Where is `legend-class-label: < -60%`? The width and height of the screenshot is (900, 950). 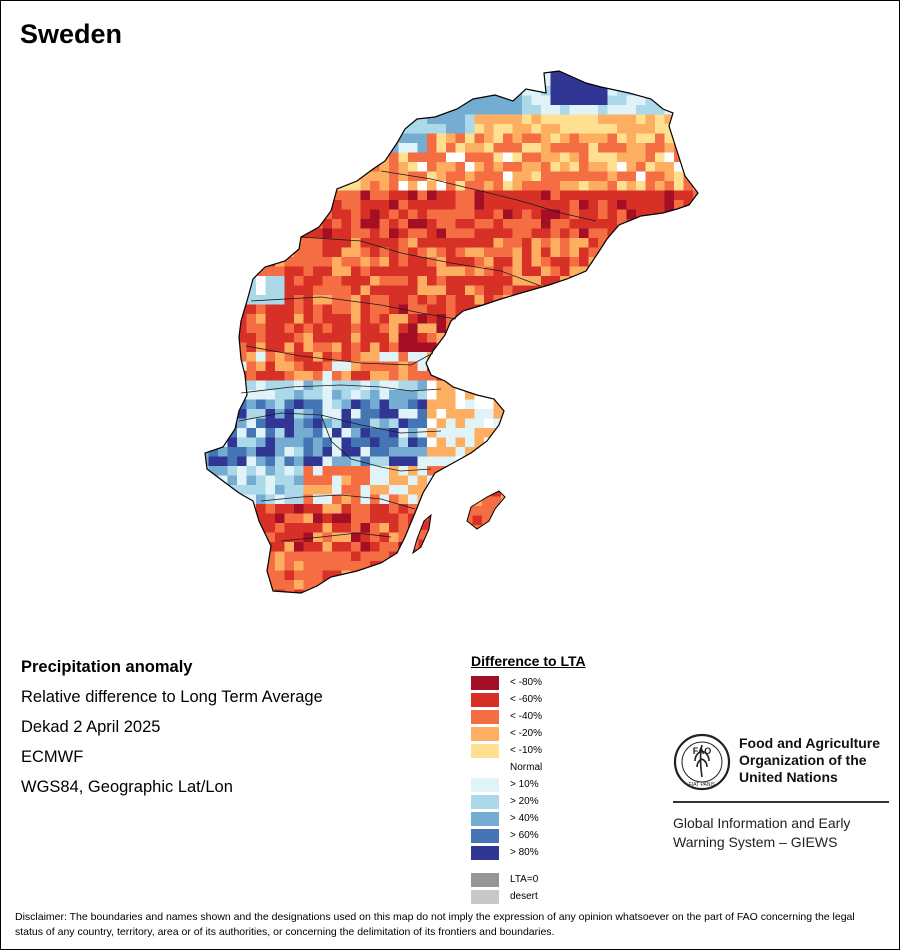 legend-class-label: < -60% is located at coordinates (526, 699).